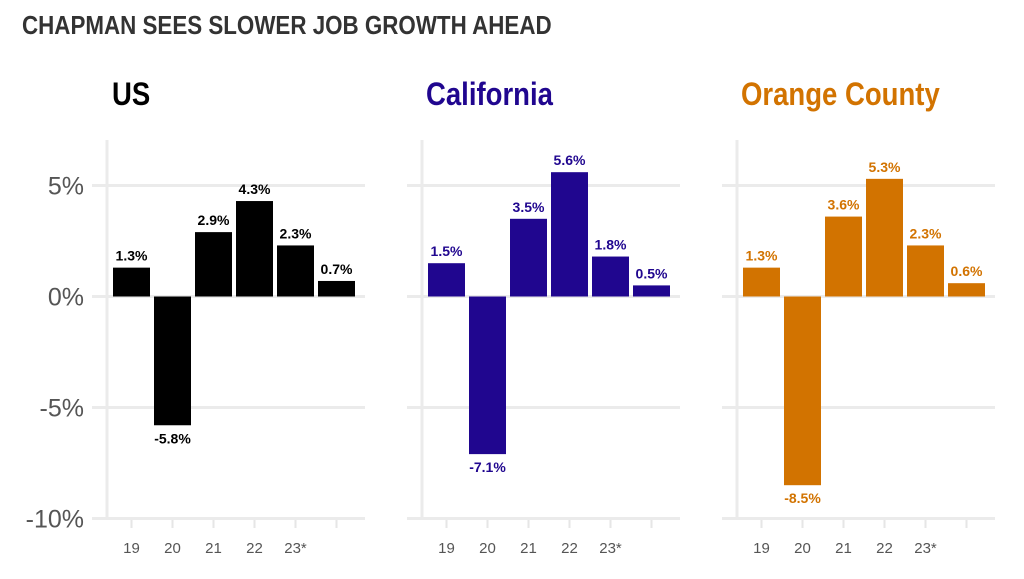  What do you see at coordinates (62, 409) in the screenshot?
I see `y-tick-label: -5%` at bounding box center [62, 409].